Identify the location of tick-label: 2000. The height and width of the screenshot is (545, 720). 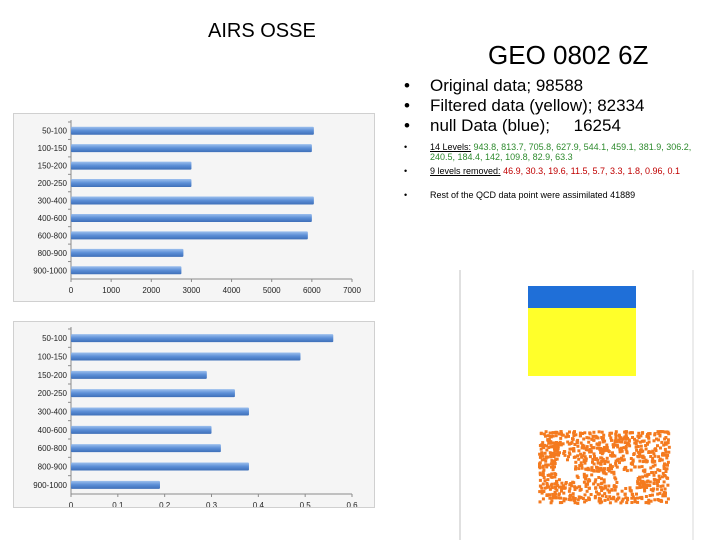
(151, 290).